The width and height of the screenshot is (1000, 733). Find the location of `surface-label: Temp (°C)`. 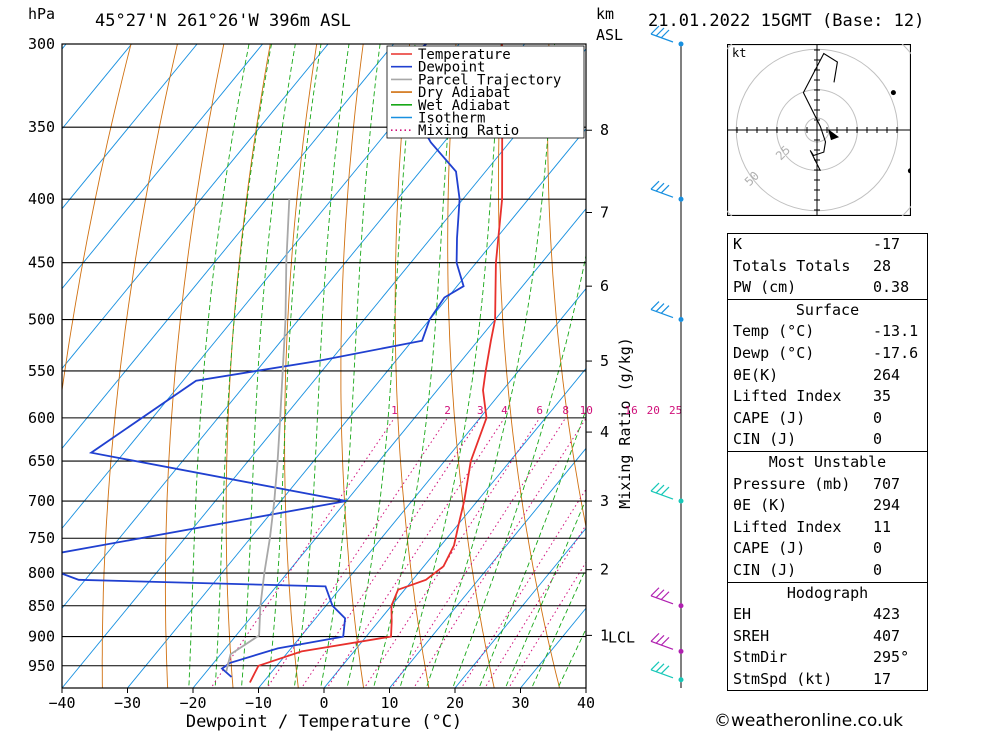

surface-label: Temp (°C) is located at coordinates (774, 331).